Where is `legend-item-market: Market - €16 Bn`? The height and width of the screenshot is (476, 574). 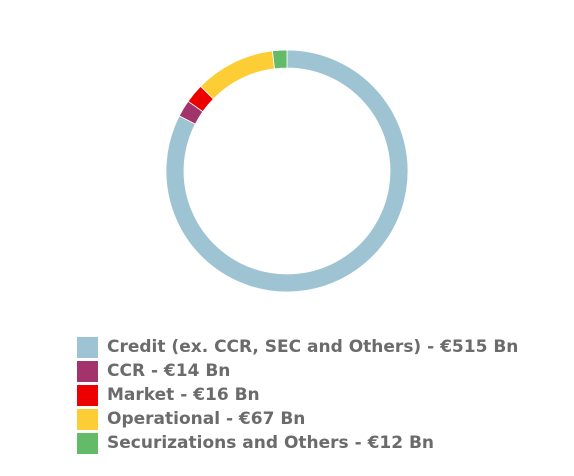 legend-item-market: Market - €16 Bn is located at coordinates (317, 395).